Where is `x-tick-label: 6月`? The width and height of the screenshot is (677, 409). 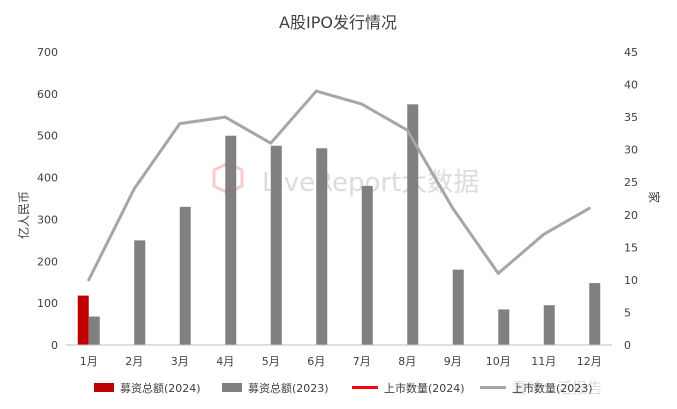 x-tick-label: 6月 is located at coordinates (316, 361).